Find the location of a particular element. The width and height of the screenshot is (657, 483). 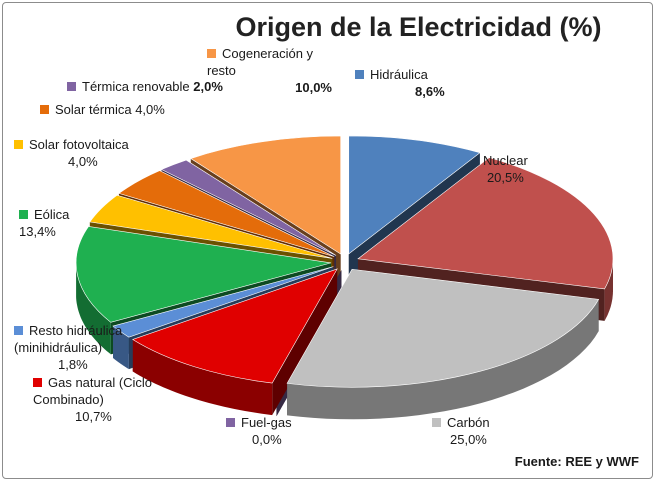

slice-name: Térmica renovable is located at coordinates (136, 86).